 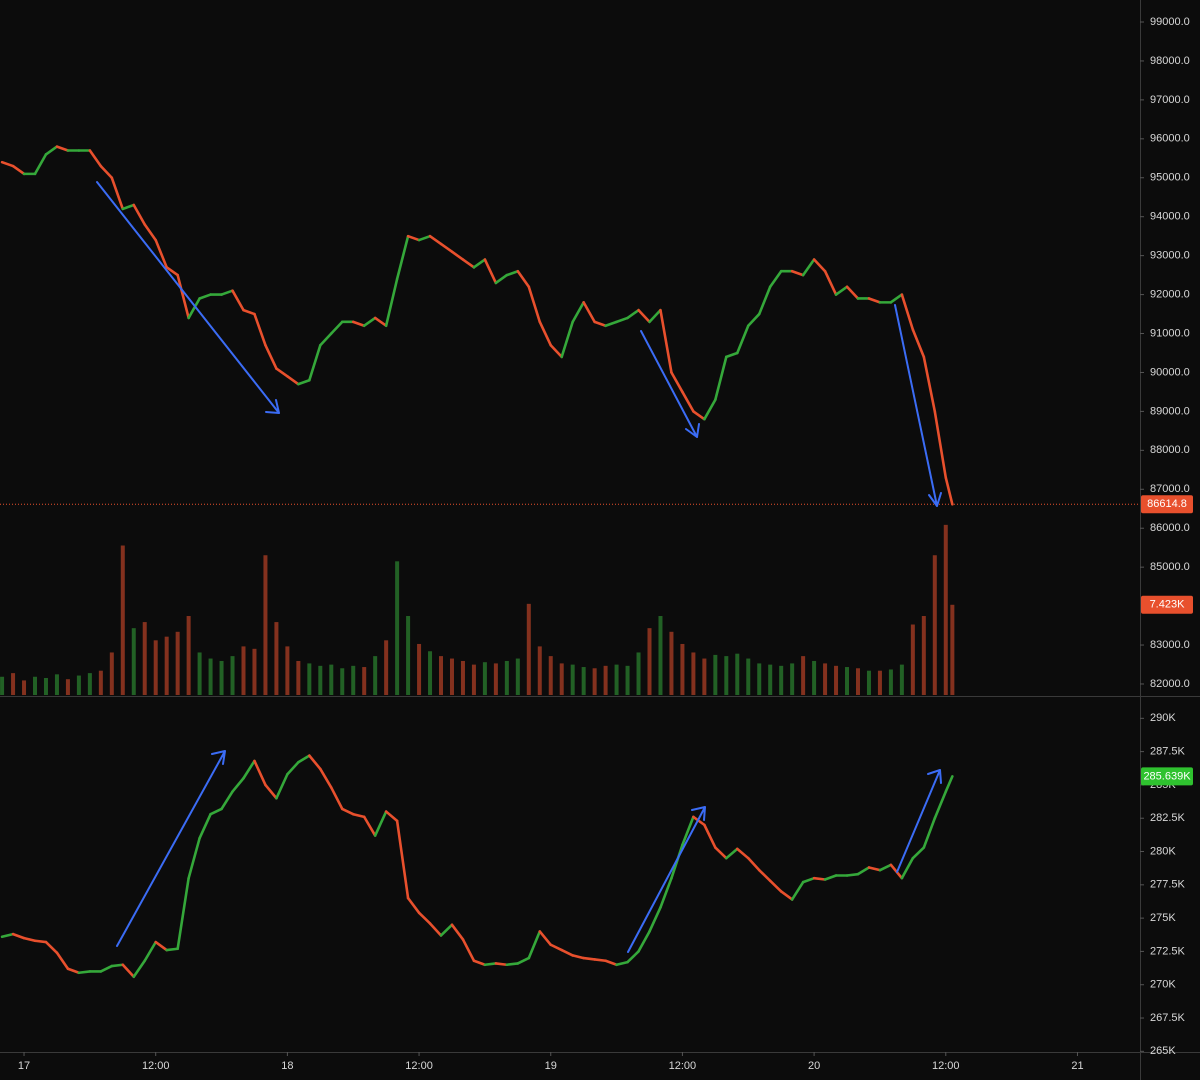 What do you see at coordinates (1170, 61) in the screenshot?
I see `y-tick-label: 98000.0` at bounding box center [1170, 61].